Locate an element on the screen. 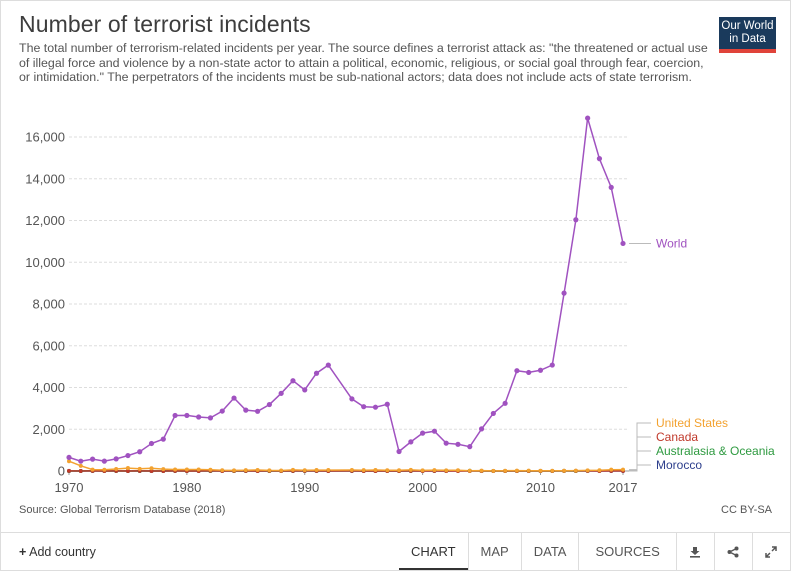 This screenshot has width=791, height=571. y-tick-label: 10,000 is located at coordinates (45, 262).